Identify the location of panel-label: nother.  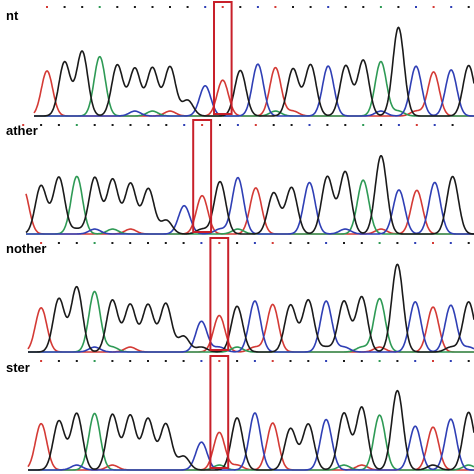
(26, 248).